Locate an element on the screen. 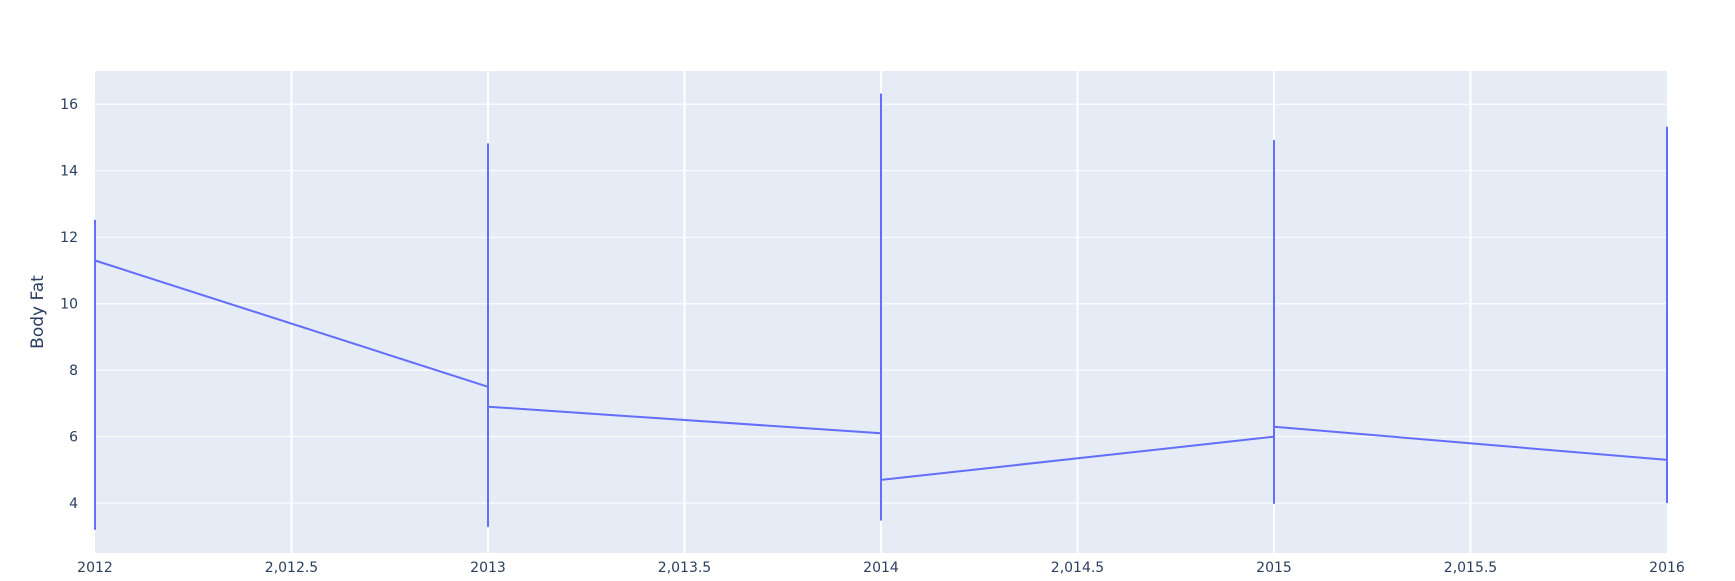 The height and width of the screenshot is (581, 1735). x-tick-label: 2014 is located at coordinates (881, 568).